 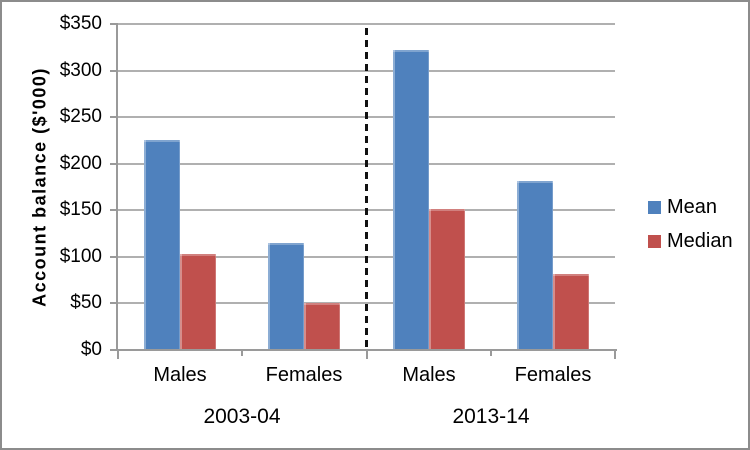 I want to click on category-label-males-2003-04: Males, so click(x=180, y=375).